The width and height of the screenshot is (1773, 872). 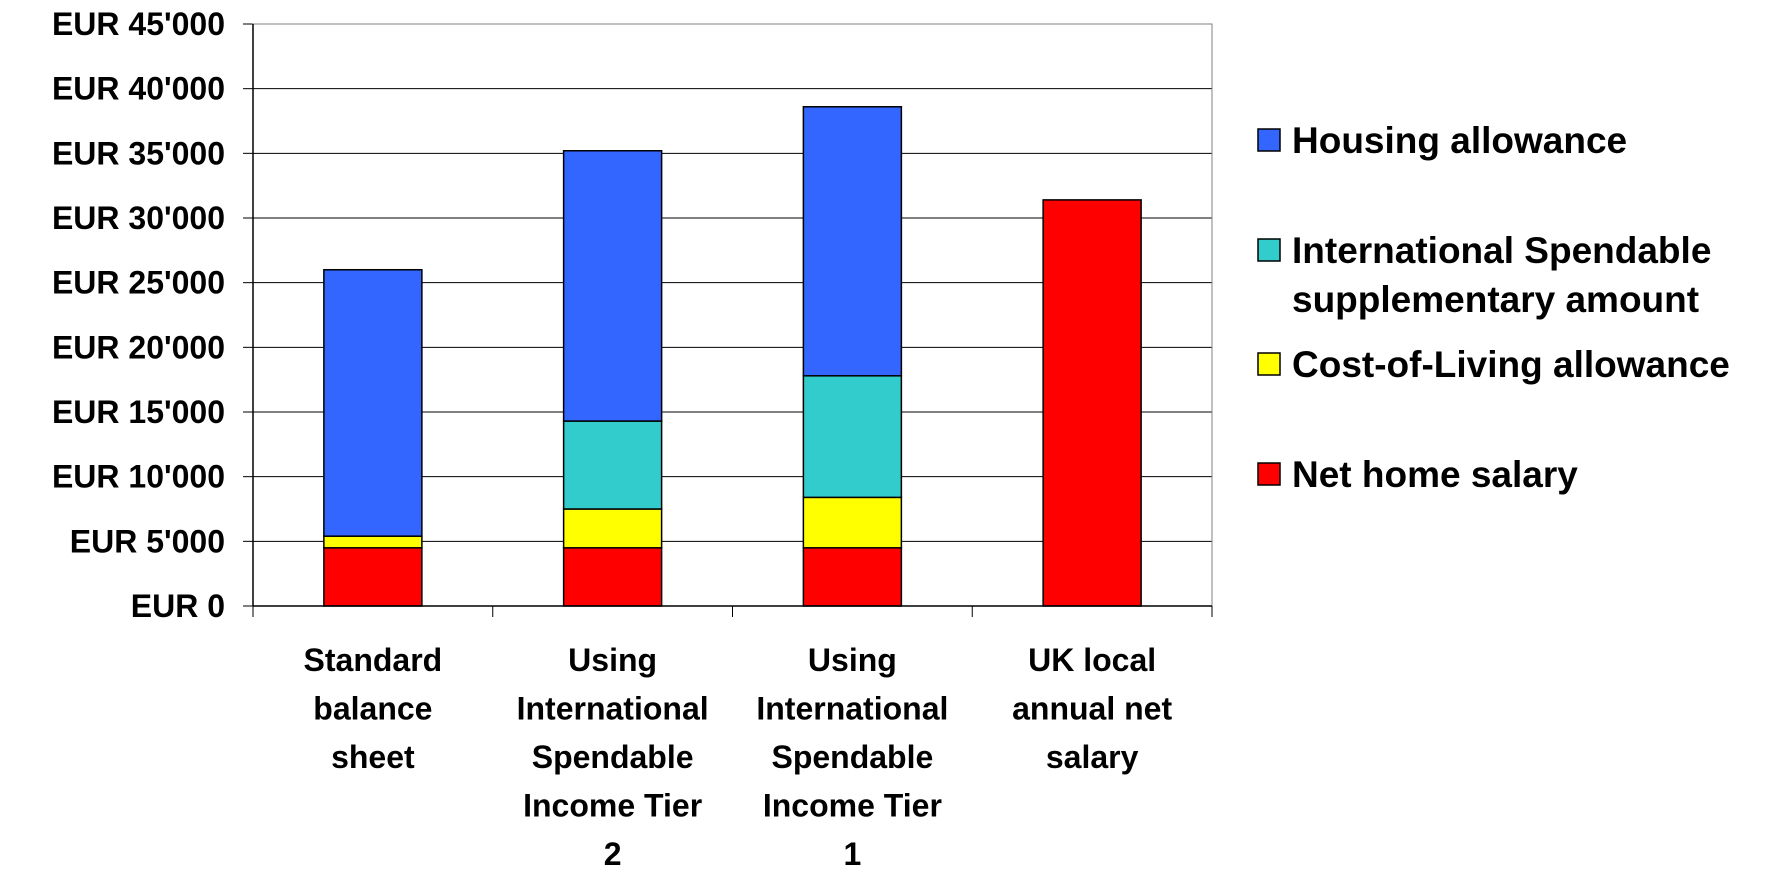 I want to click on y-tick-label: EUR 10'000, so click(x=138, y=477).